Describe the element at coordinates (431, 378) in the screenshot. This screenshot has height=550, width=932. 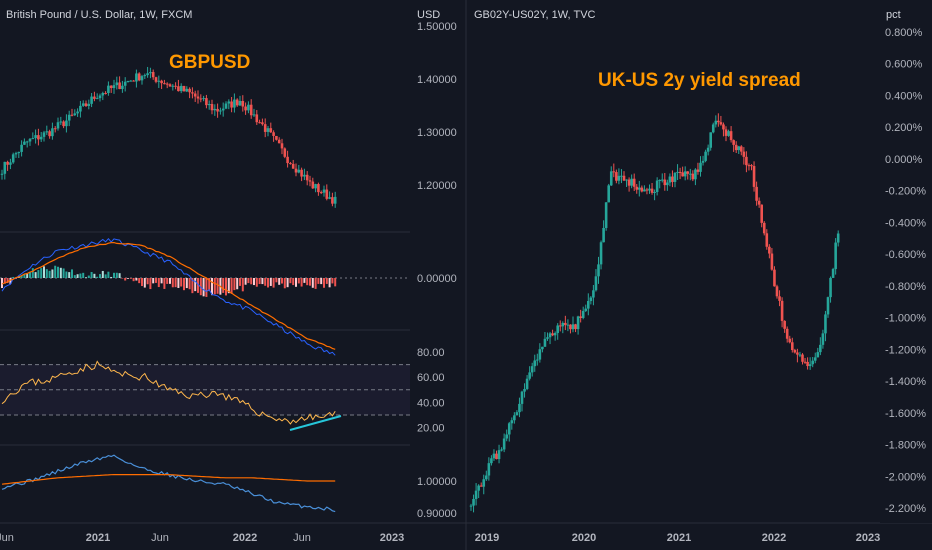
I see `rsi-axis-label: 60.00` at that location.